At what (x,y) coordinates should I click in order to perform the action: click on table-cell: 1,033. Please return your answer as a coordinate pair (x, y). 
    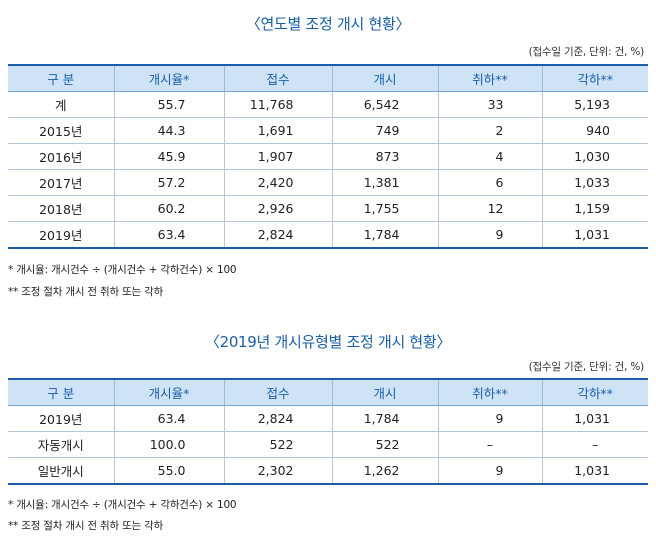
    Looking at the image, I should click on (594, 182).